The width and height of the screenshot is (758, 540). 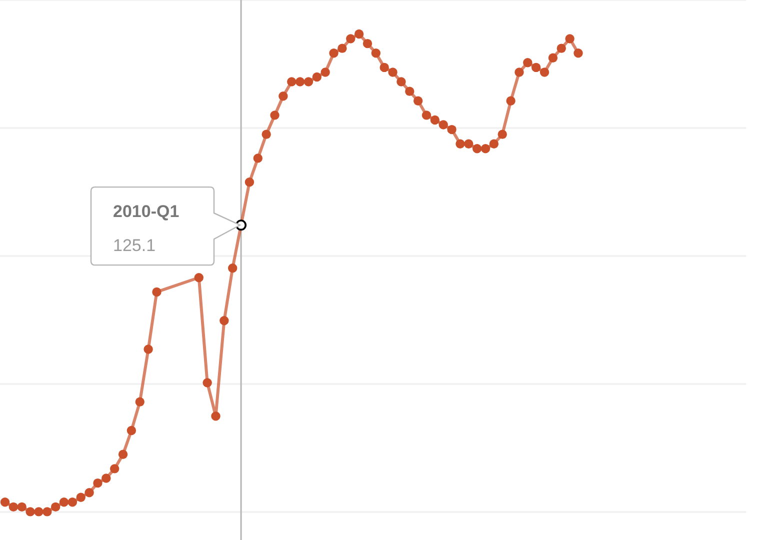 What do you see at coordinates (146, 212) in the screenshot?
I see `annotation: 2010-Q1` at bounding box center [146, 212].